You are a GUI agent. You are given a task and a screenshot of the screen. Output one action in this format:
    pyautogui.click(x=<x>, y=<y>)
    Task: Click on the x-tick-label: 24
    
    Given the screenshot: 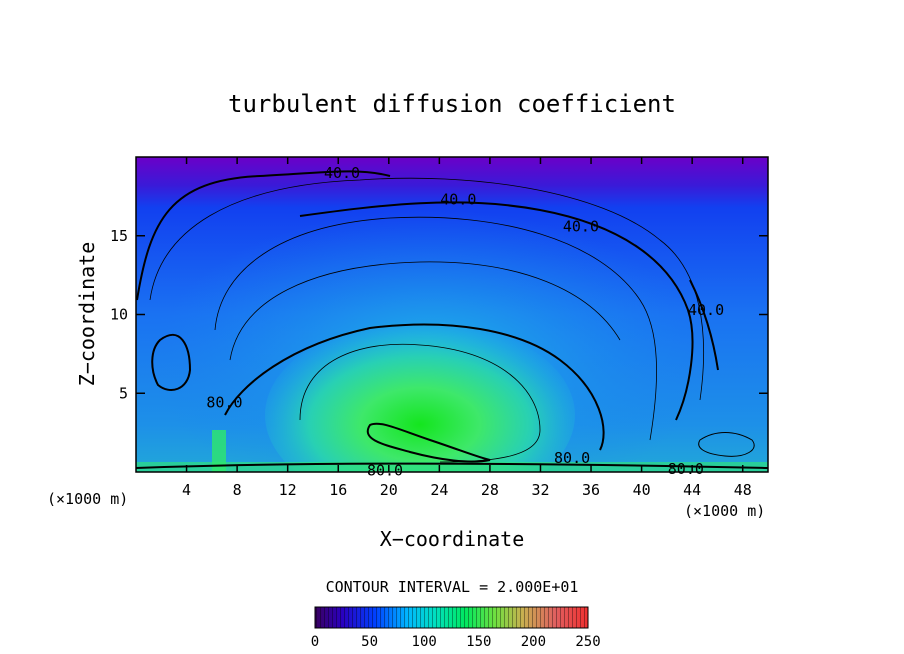 What is the action you would take?
    pyautogui.click(x=439, y=490)
    